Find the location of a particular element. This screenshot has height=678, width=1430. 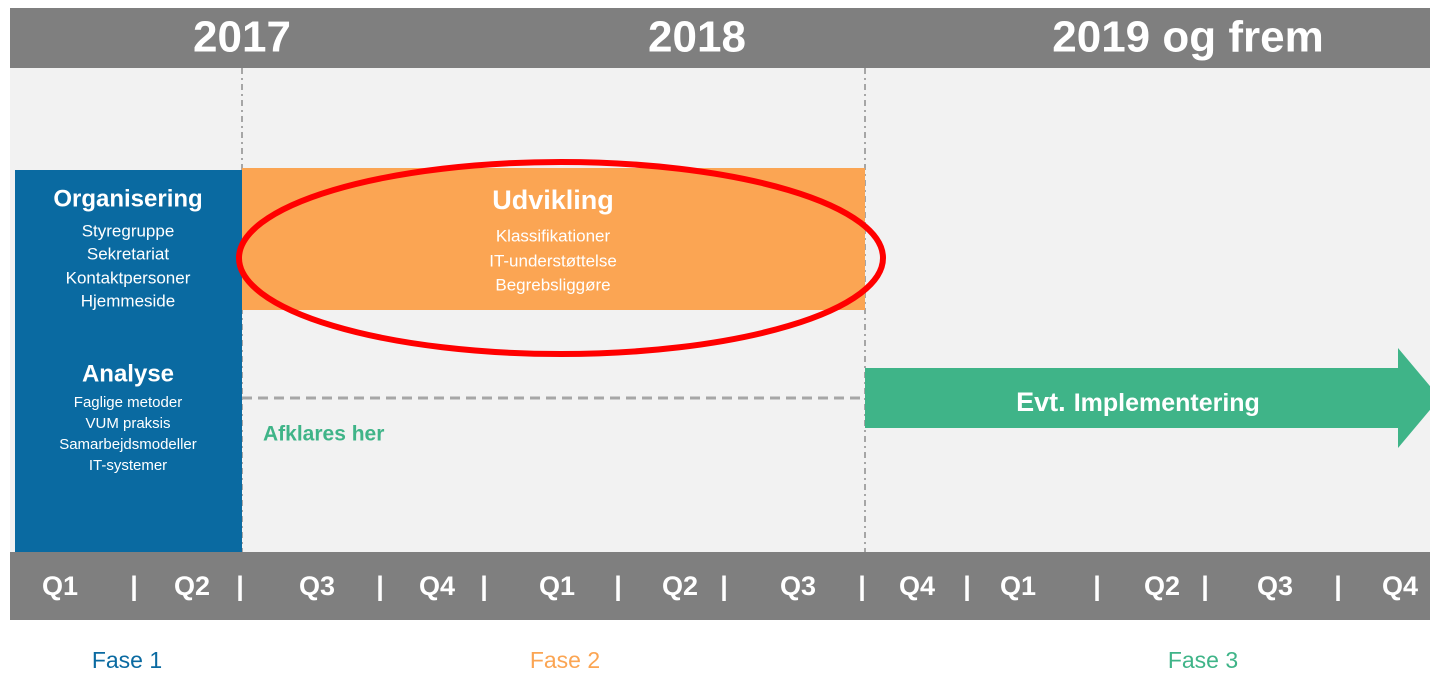

year-label: 2018 is located at coordinates (697, 37).